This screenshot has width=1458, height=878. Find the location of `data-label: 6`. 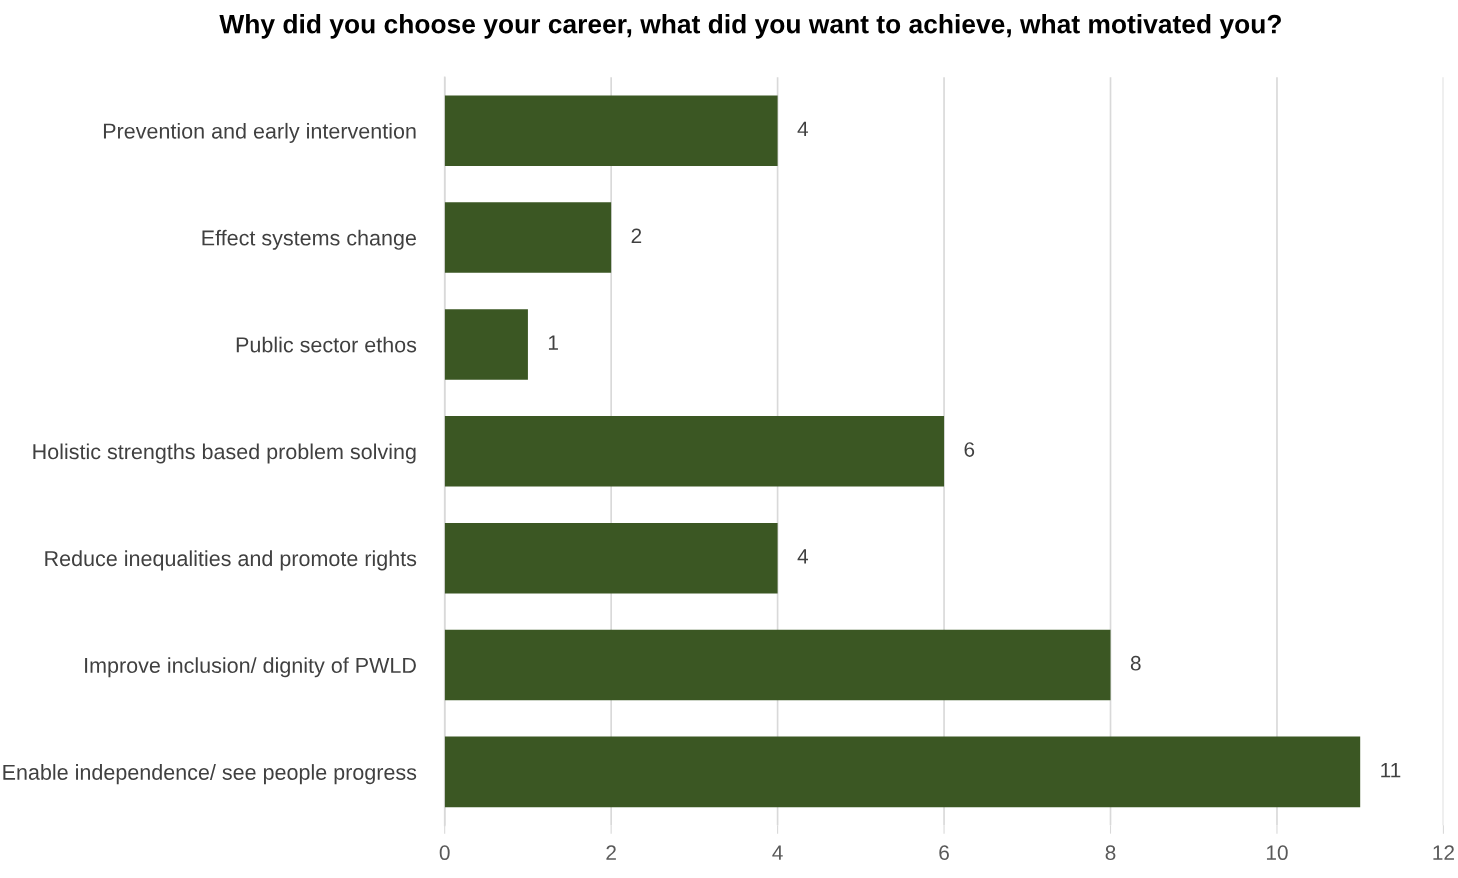

data-label: 6 is located at coordinates (969, 449).